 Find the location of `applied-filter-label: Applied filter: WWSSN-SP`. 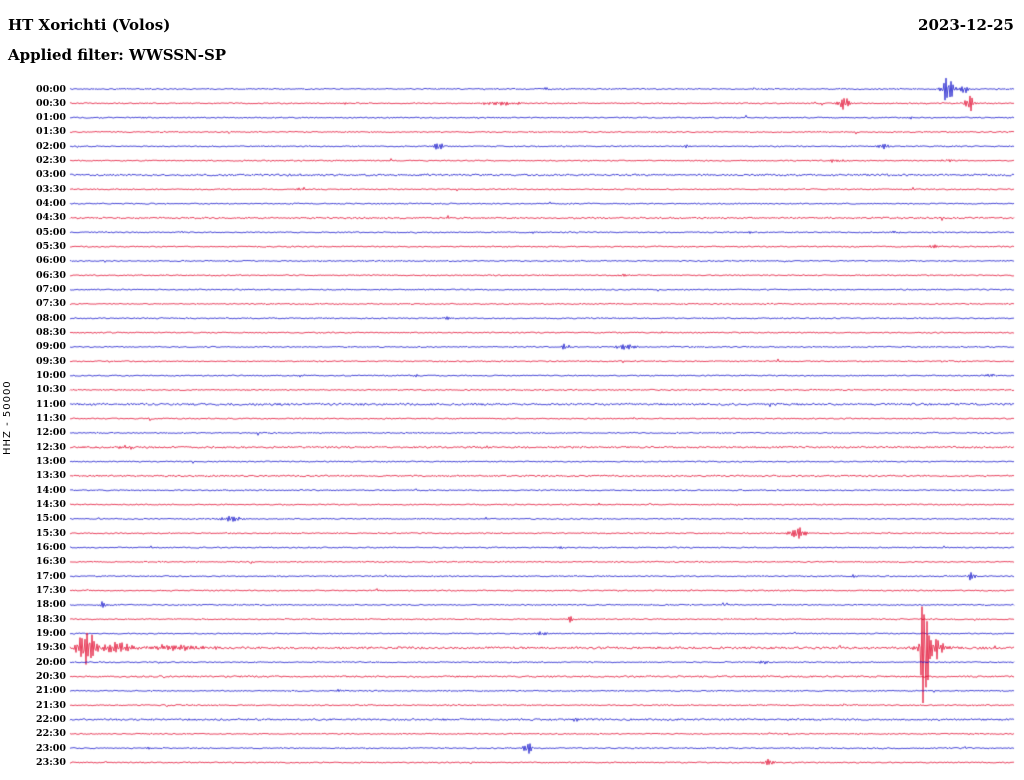

applied-filter-label: Applied filter: WWSSN-SP is located at coordinates (117, 55).